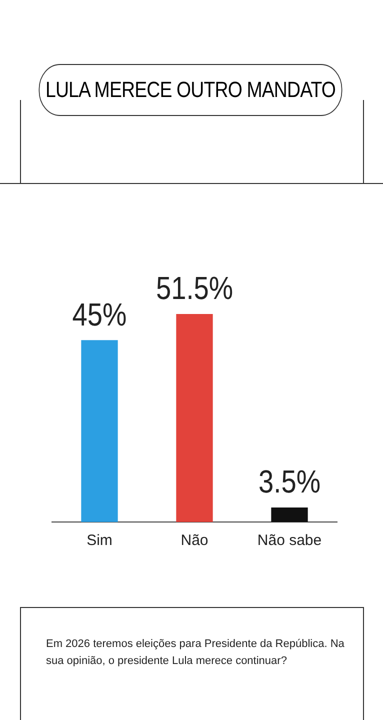 The height and width of the screenshot is (720, 383). Describe the element at coordinates (289, 541) in the screenshot. I see `x-tick-label: Não sabe` at that location.